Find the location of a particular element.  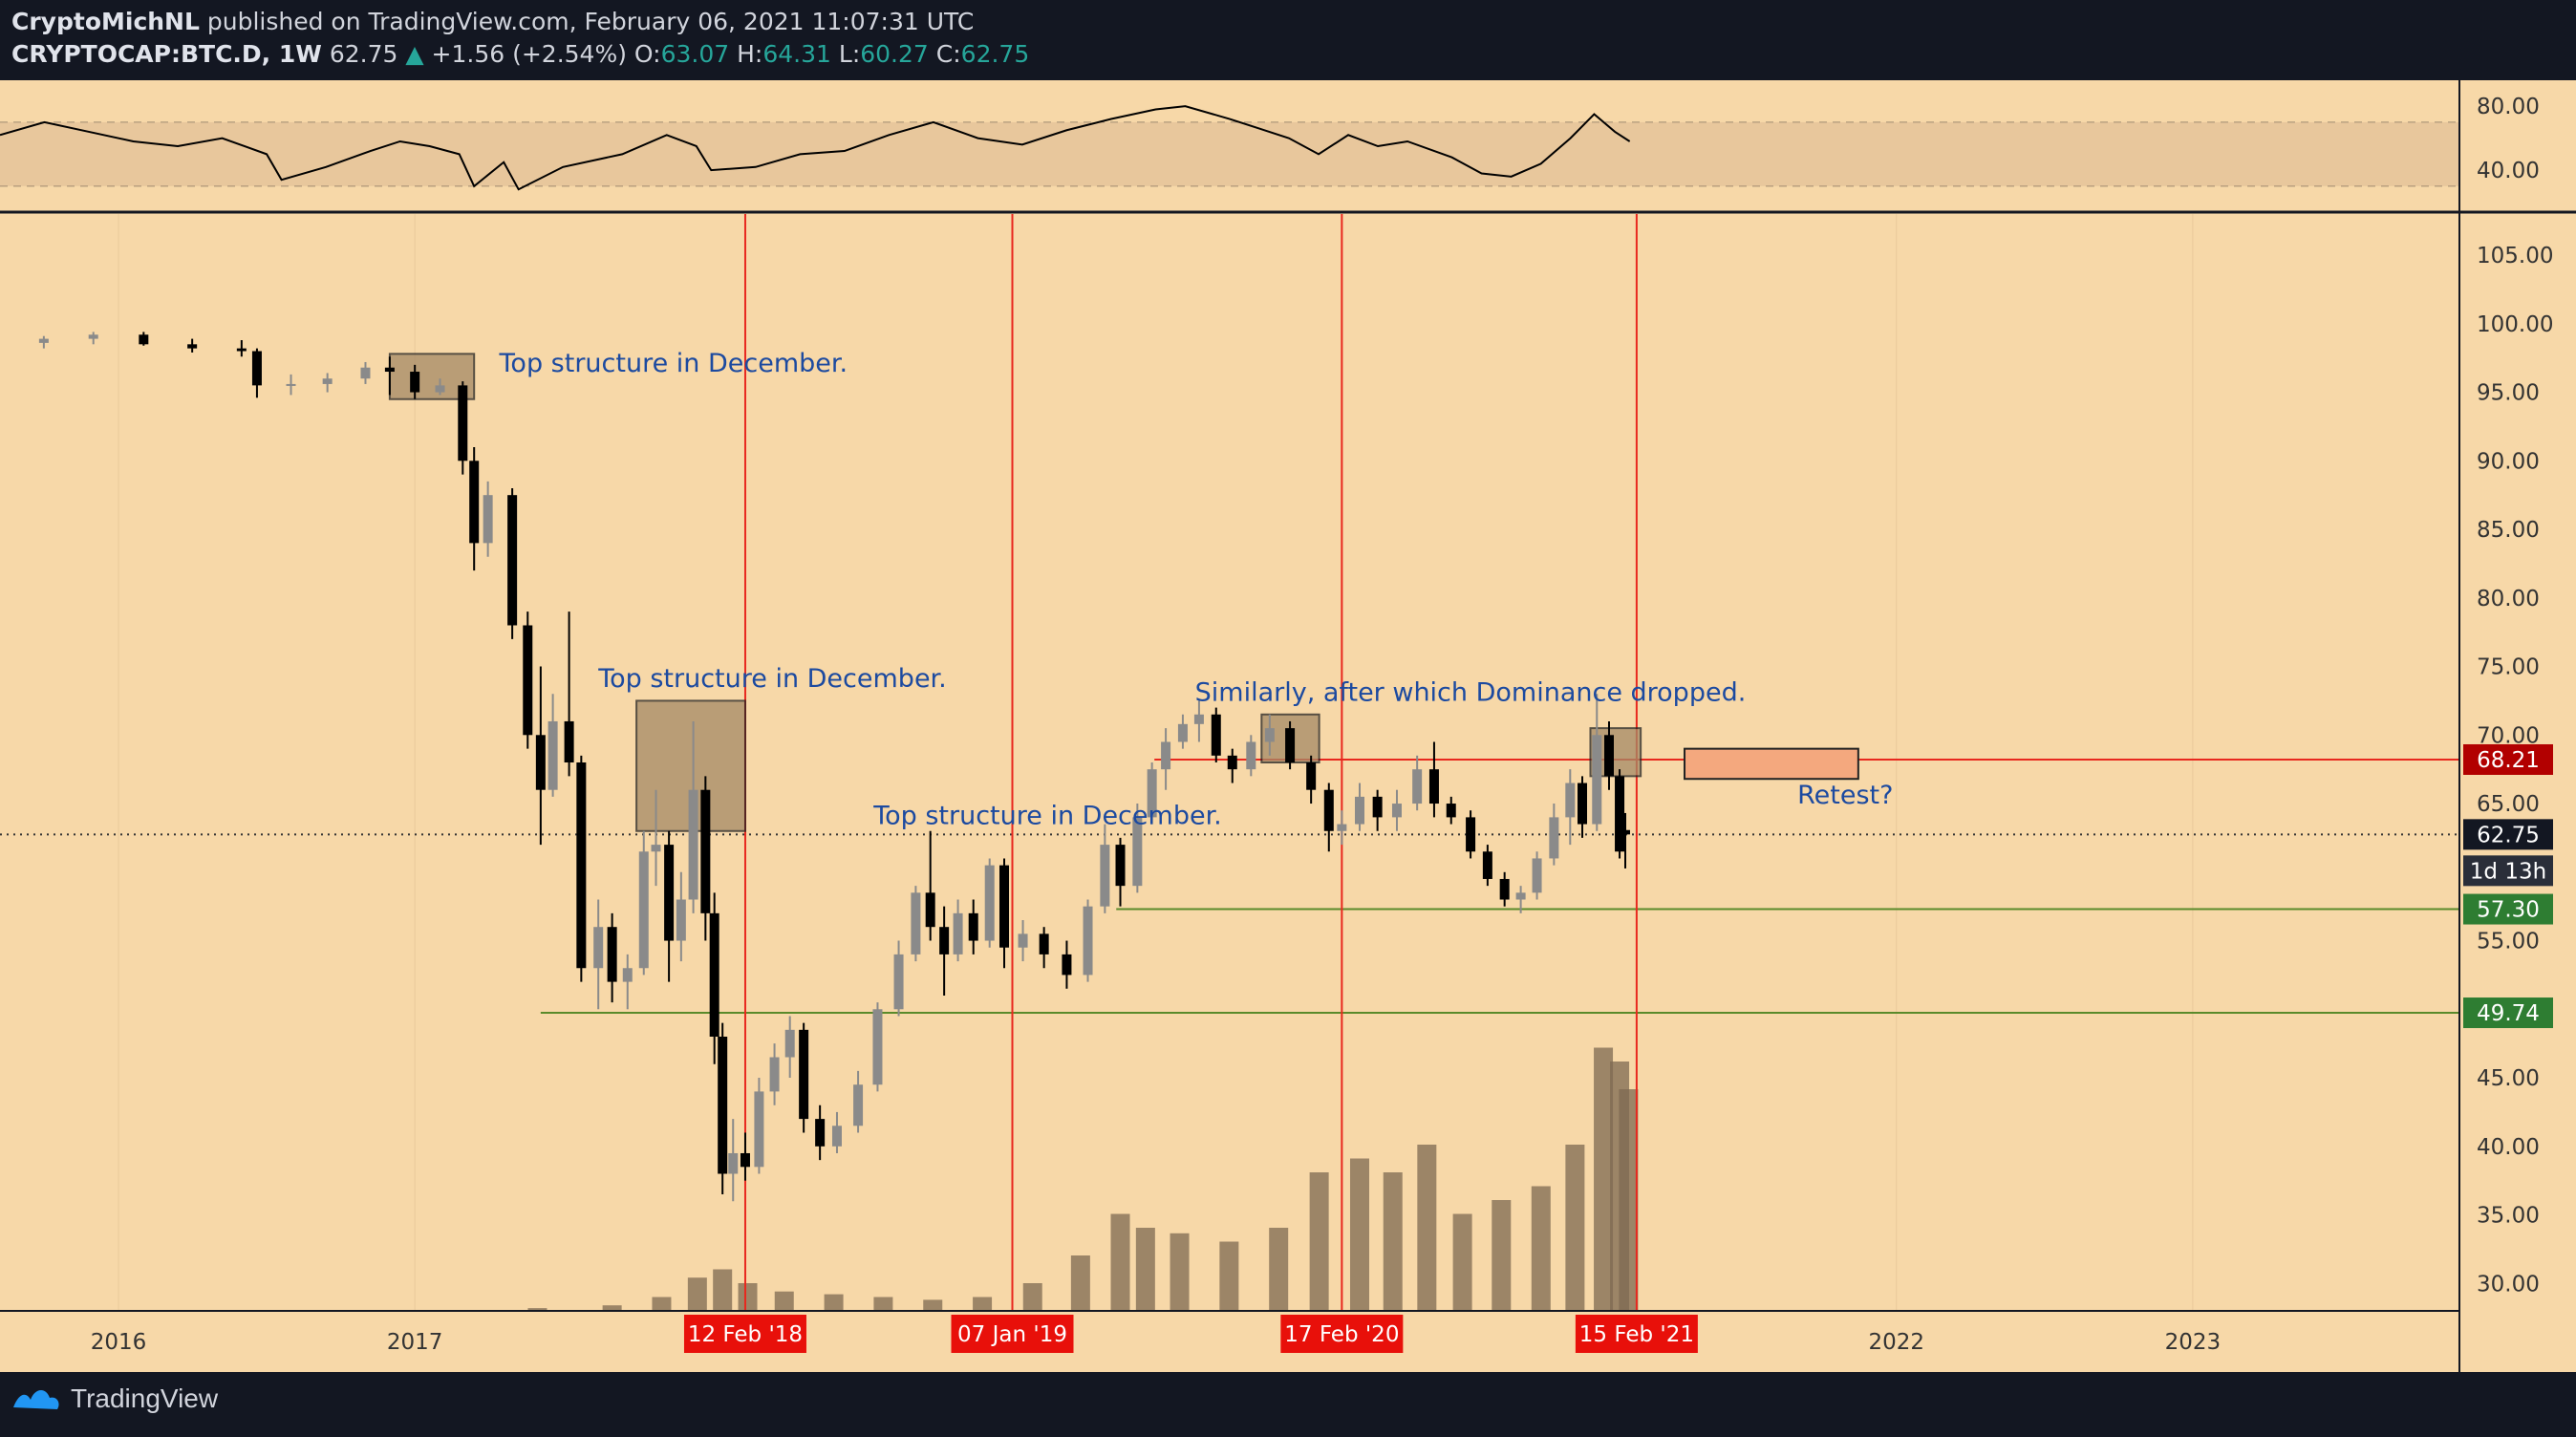

symbol-name: CRYPTOCAP:BTC.D, 1W is located at coordinates (166, 54).